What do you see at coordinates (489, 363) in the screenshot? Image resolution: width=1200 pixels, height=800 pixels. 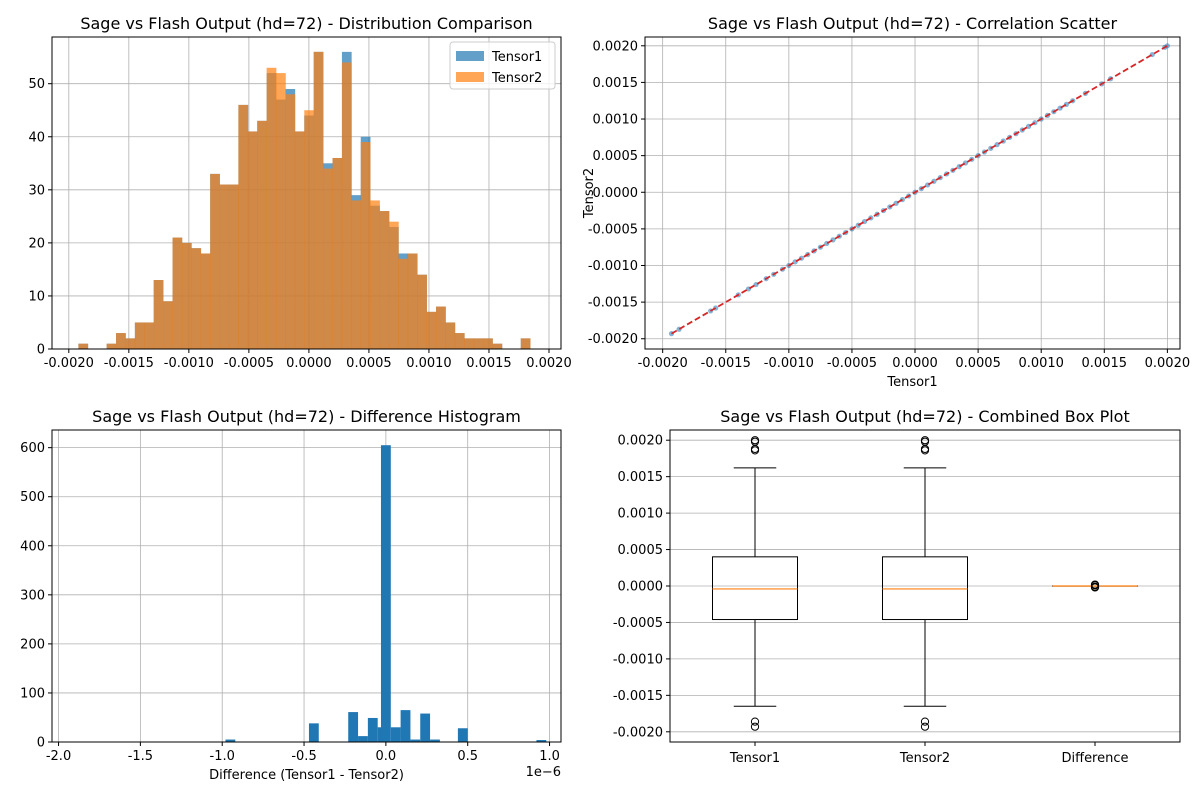 I see `x-tick-label: 0.0015` at bounding box center [489, 363].